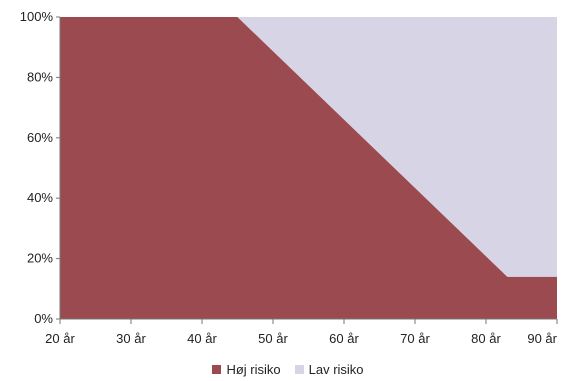  I want to click on legend: Høj risiko Lav risiko, so click(288, 369).